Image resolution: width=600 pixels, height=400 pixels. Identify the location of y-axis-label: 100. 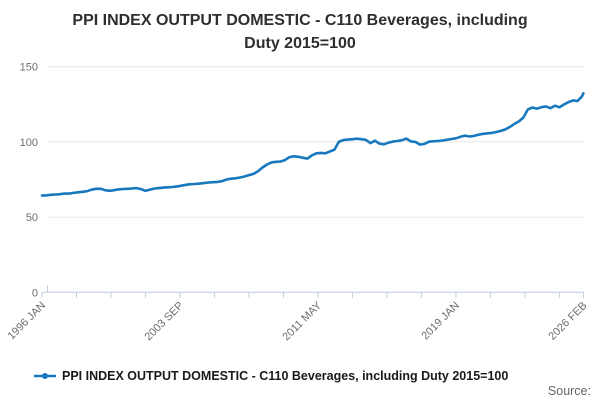
(29, 143).